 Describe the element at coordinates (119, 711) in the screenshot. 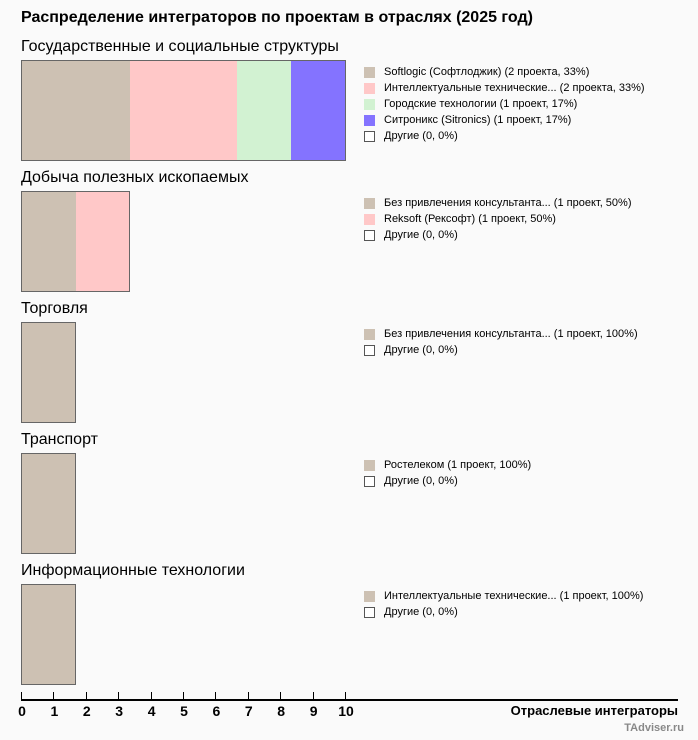

I see `x-tick-label: 3` at that location.